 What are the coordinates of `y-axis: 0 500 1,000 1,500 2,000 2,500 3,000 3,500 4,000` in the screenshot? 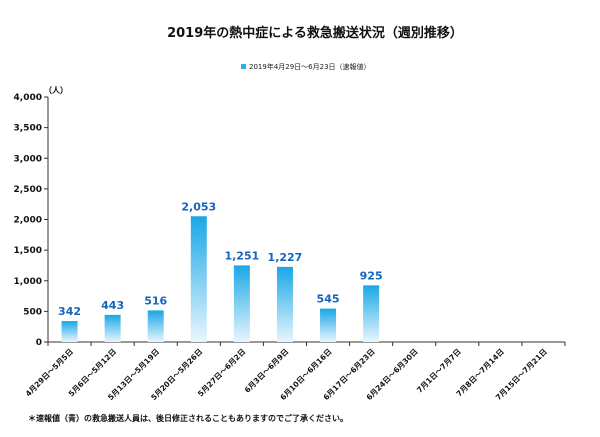 It's located at (31, 220).